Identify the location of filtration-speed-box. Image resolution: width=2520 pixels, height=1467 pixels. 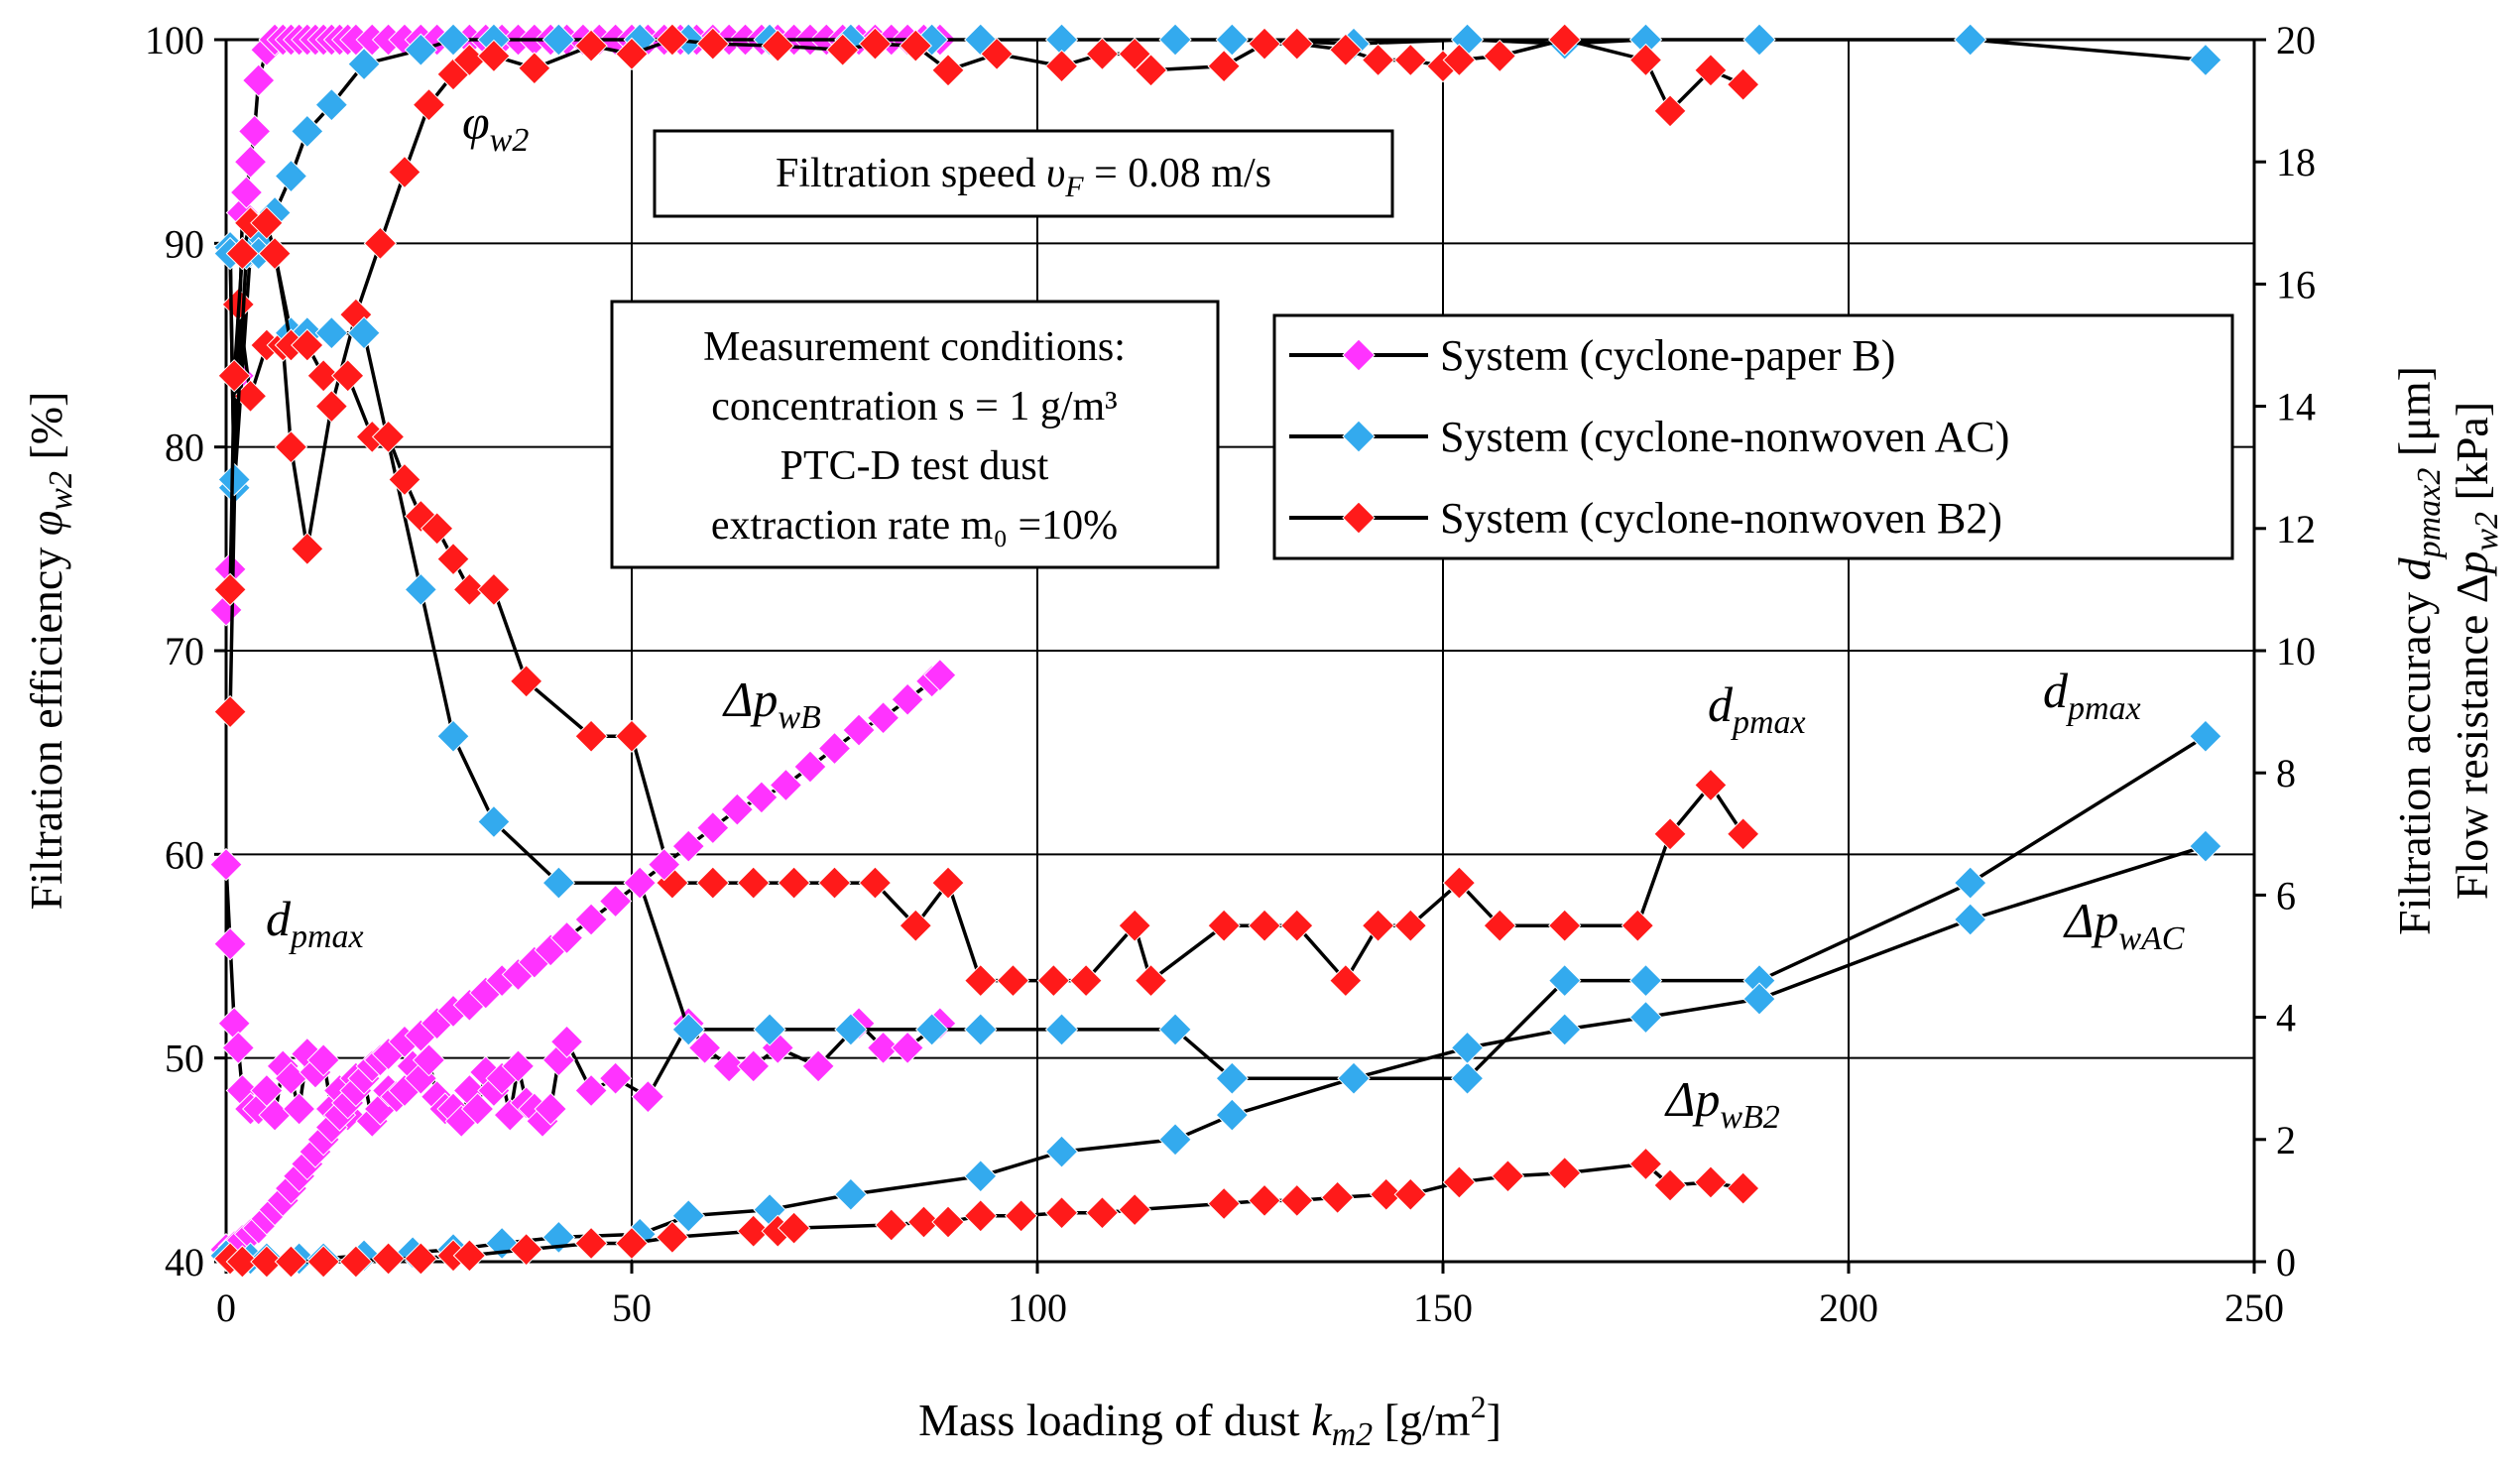
(1024, 173).